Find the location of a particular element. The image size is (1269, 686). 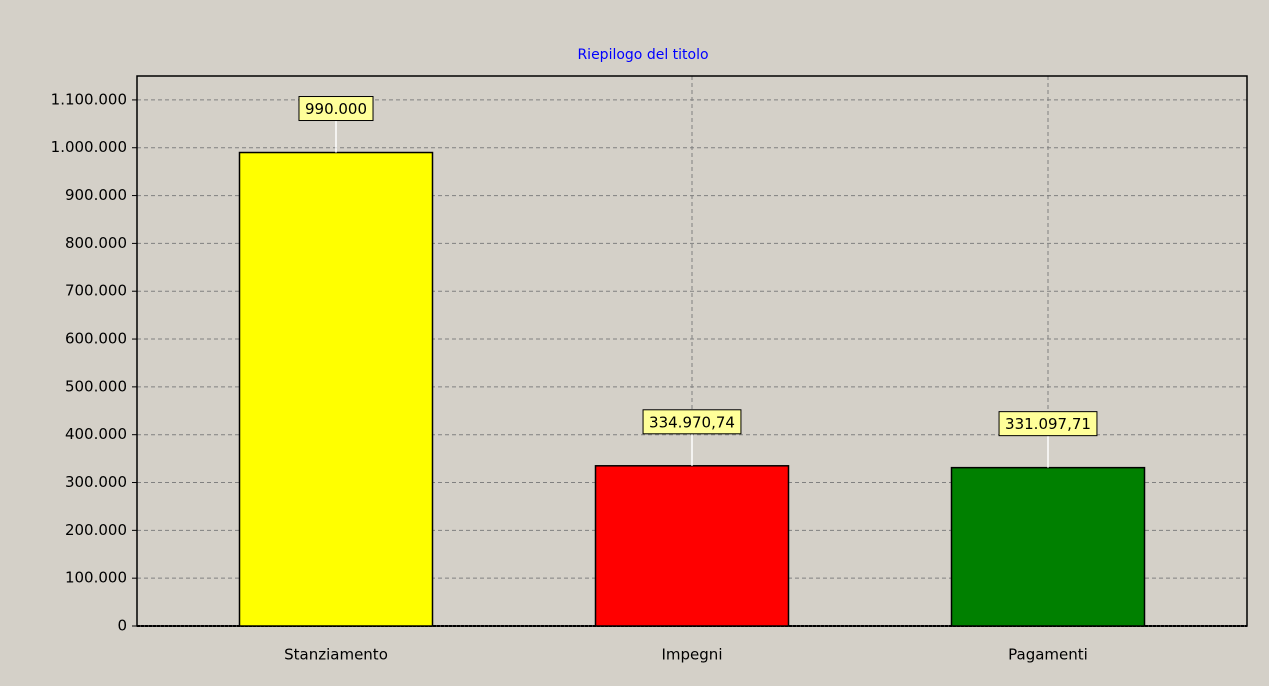

y-tick-label: 100.000 is located at coordinates (96, 578).